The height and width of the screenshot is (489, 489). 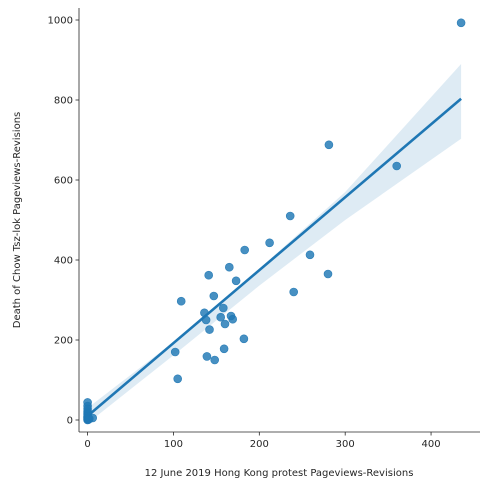 I want to click on x-tick-label: 200, so click(x=259, y=444).